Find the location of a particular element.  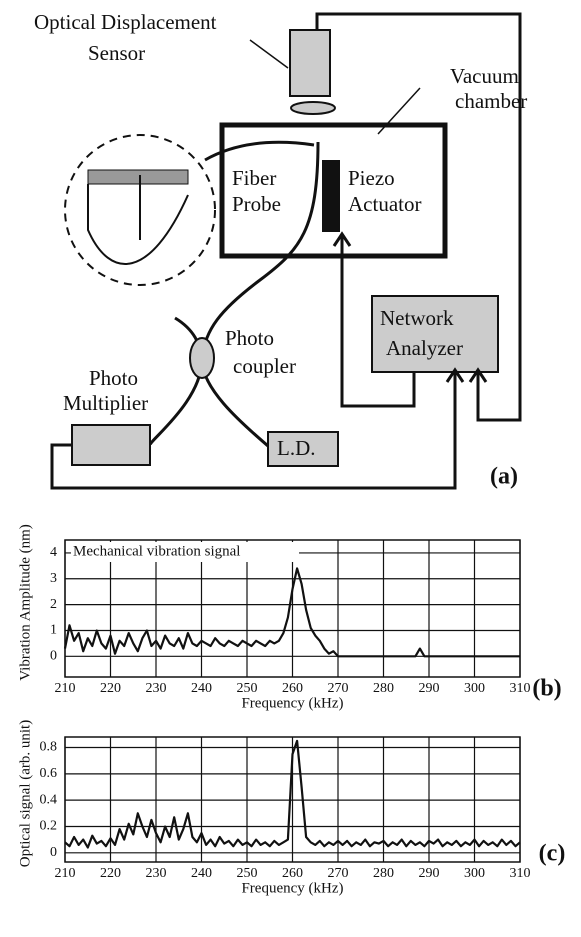

y-tick-label: 3 is located at coordinates (53, 578).